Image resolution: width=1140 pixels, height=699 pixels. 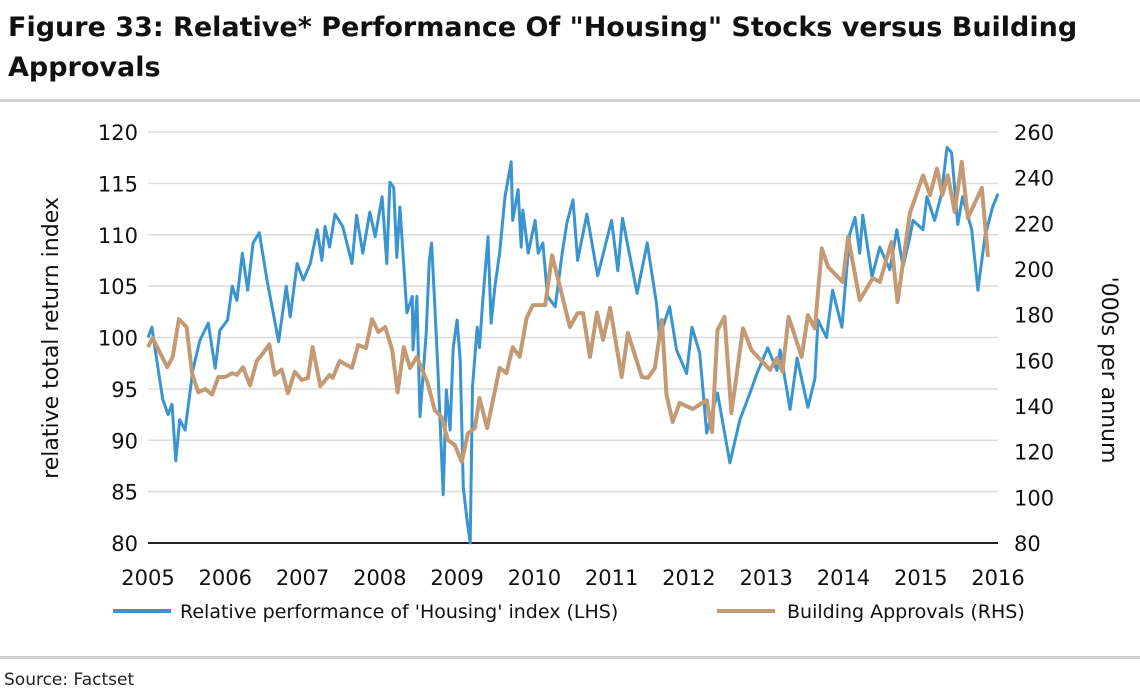 What do you see at coordinates (570, 657) in the screenshot?
I see `bottom-divider` at bounding box center [570, 657].